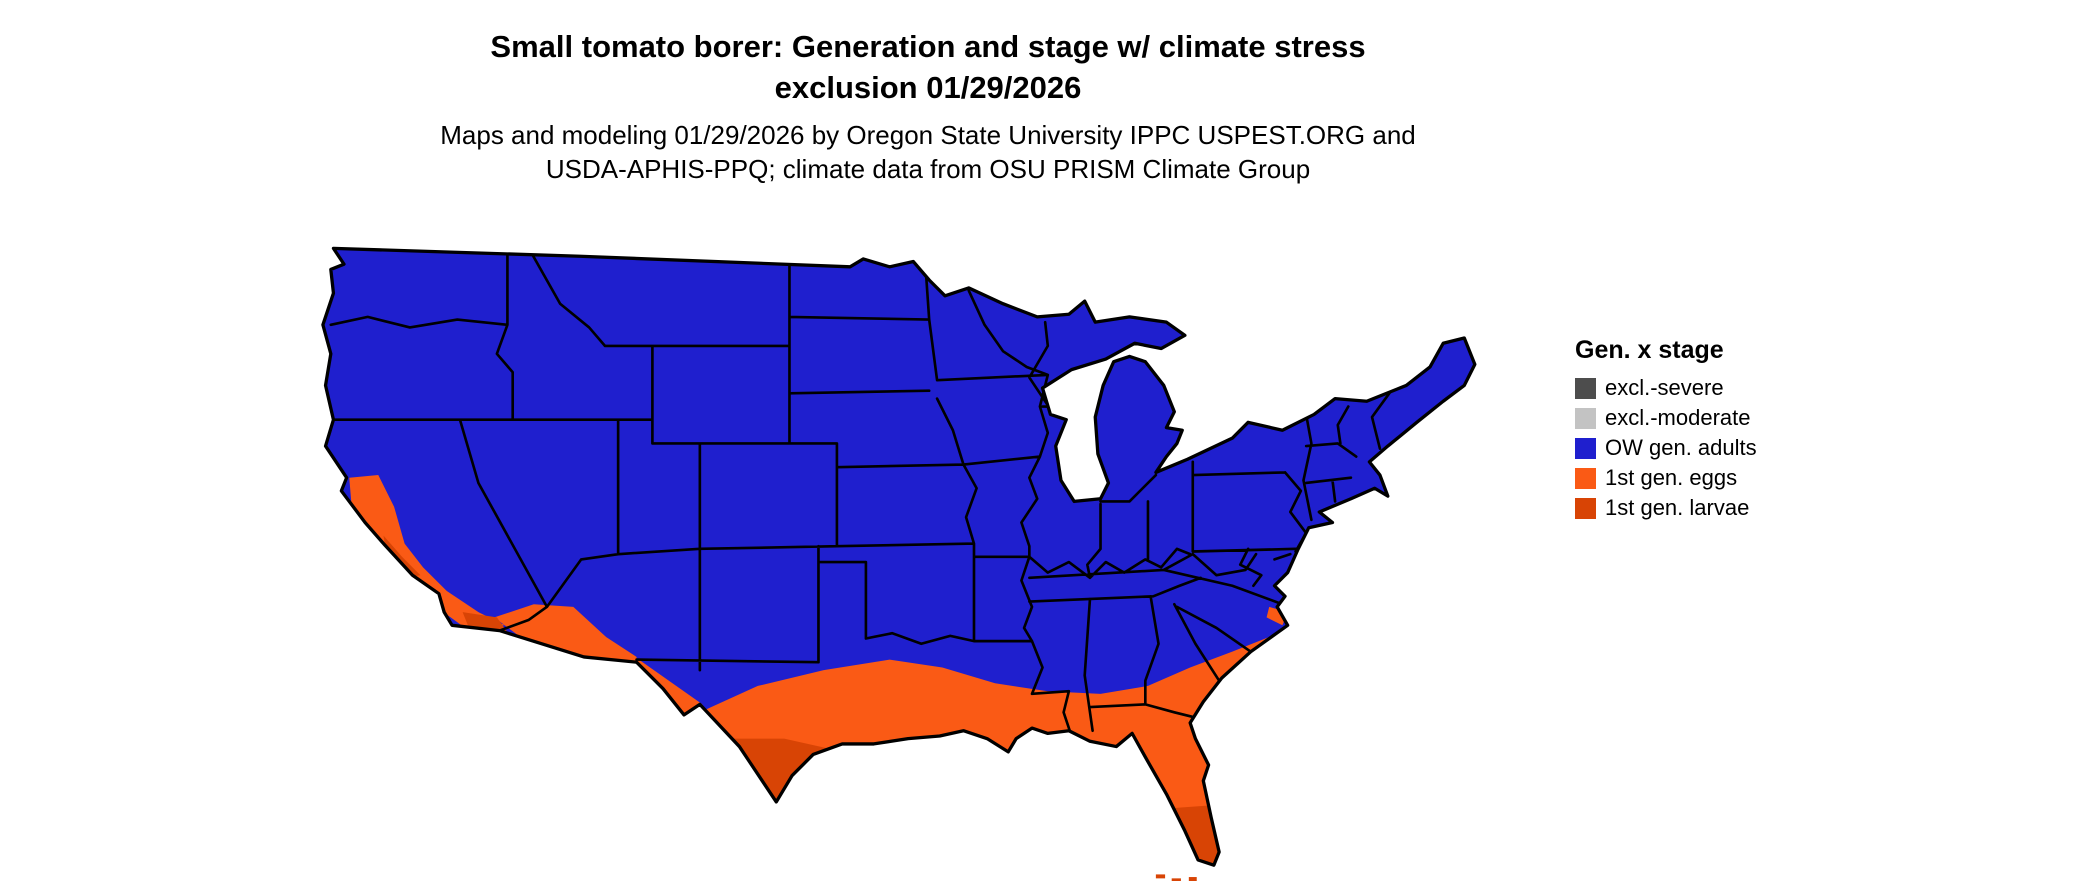 Image resolution: width=2100 pixels, height=892 pixels. What do you see at coordinates (1681, 447) in the screenshot?
I see `legend-label: OW gen. adults` at bounding box center [1681, 447].